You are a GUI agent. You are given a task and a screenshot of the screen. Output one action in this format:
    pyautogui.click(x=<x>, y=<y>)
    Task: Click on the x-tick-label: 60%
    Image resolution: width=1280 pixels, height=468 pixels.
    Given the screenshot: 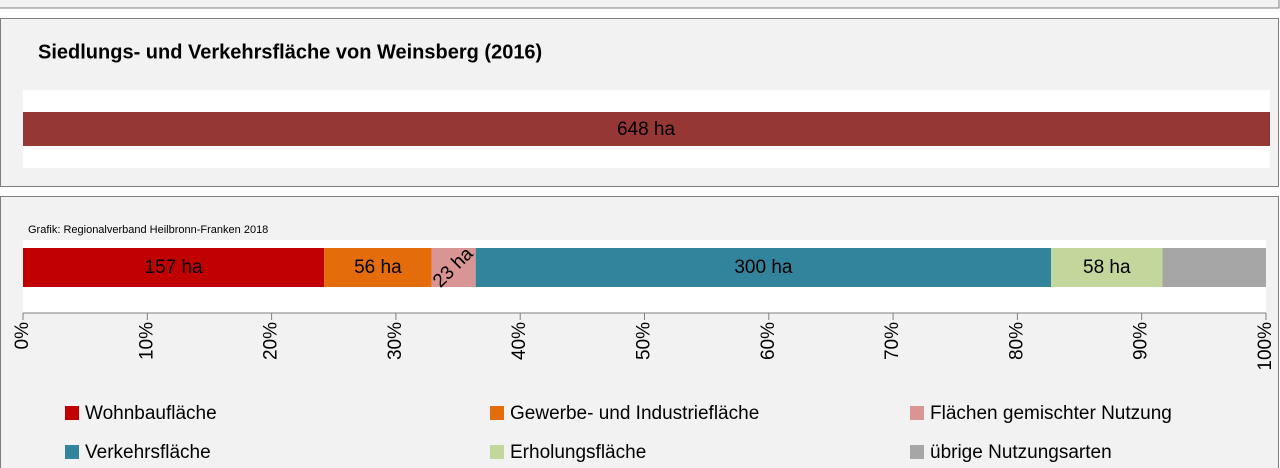 What is the action you would take?
    pyautogui.click(x=768, y=341)
    